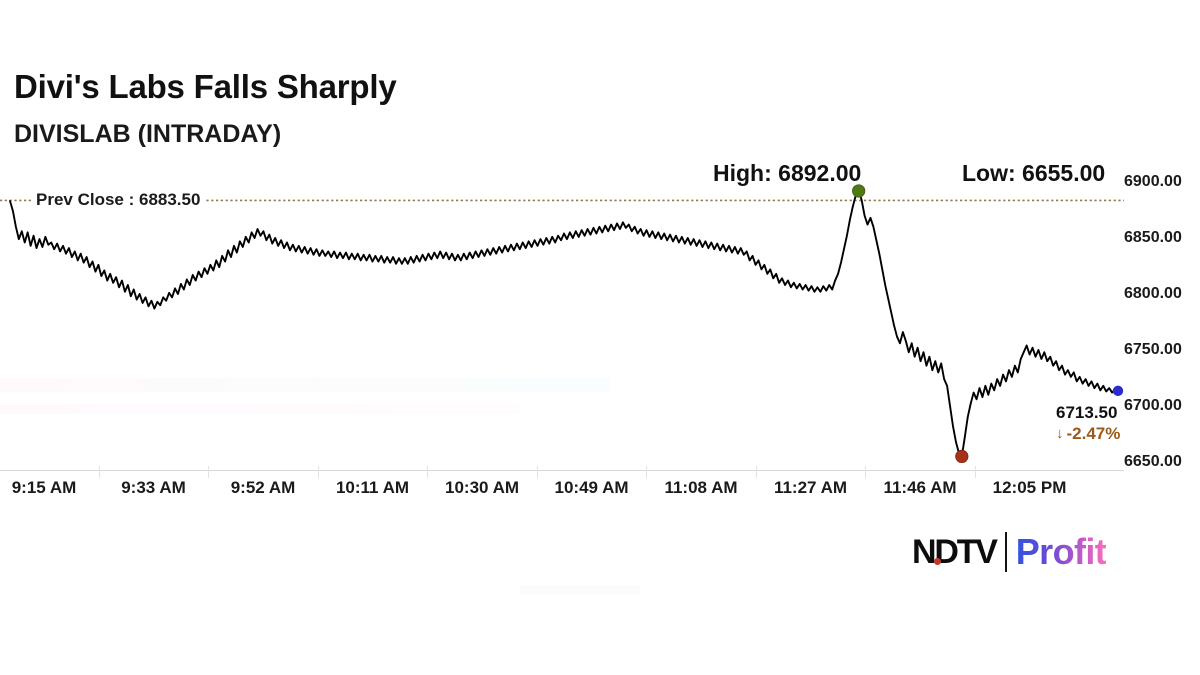 The width and height of the screenshot is (1200, 675). Describe the element at coordinates (153, 487) in the screenshot. I see `x-axis-tick-label: 9:33 AM` at that location.